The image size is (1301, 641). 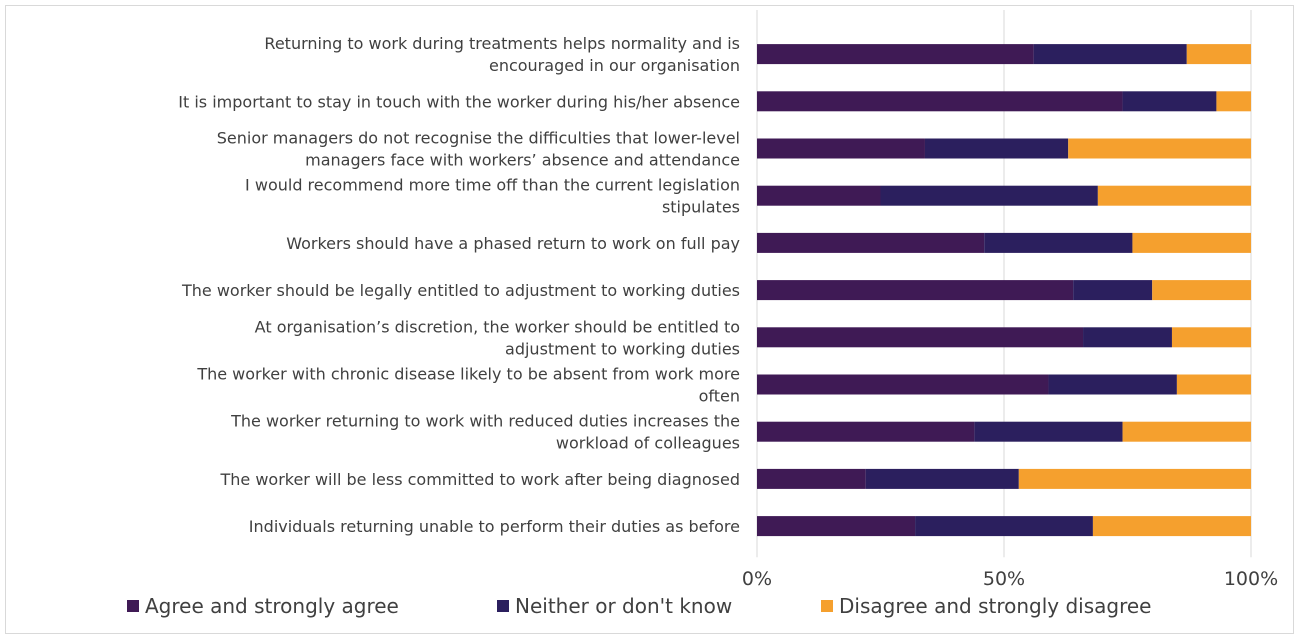 What do you see at coordinates (614, 65) in the screenshot?
I see `category-label: encouraged in our organisation` at bounding box center [614, 65].